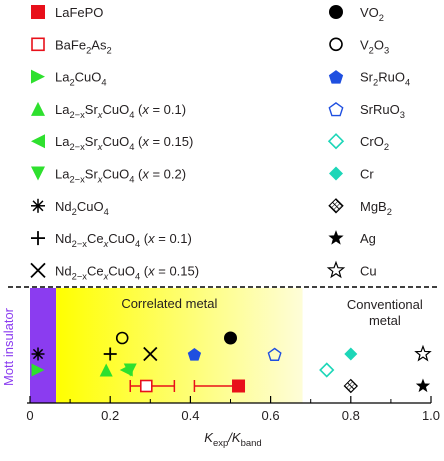  What do you see at coordinates (29, 415) in the screenshot?
I see `x-tick-label: 0` at bounding box center [29, 415].